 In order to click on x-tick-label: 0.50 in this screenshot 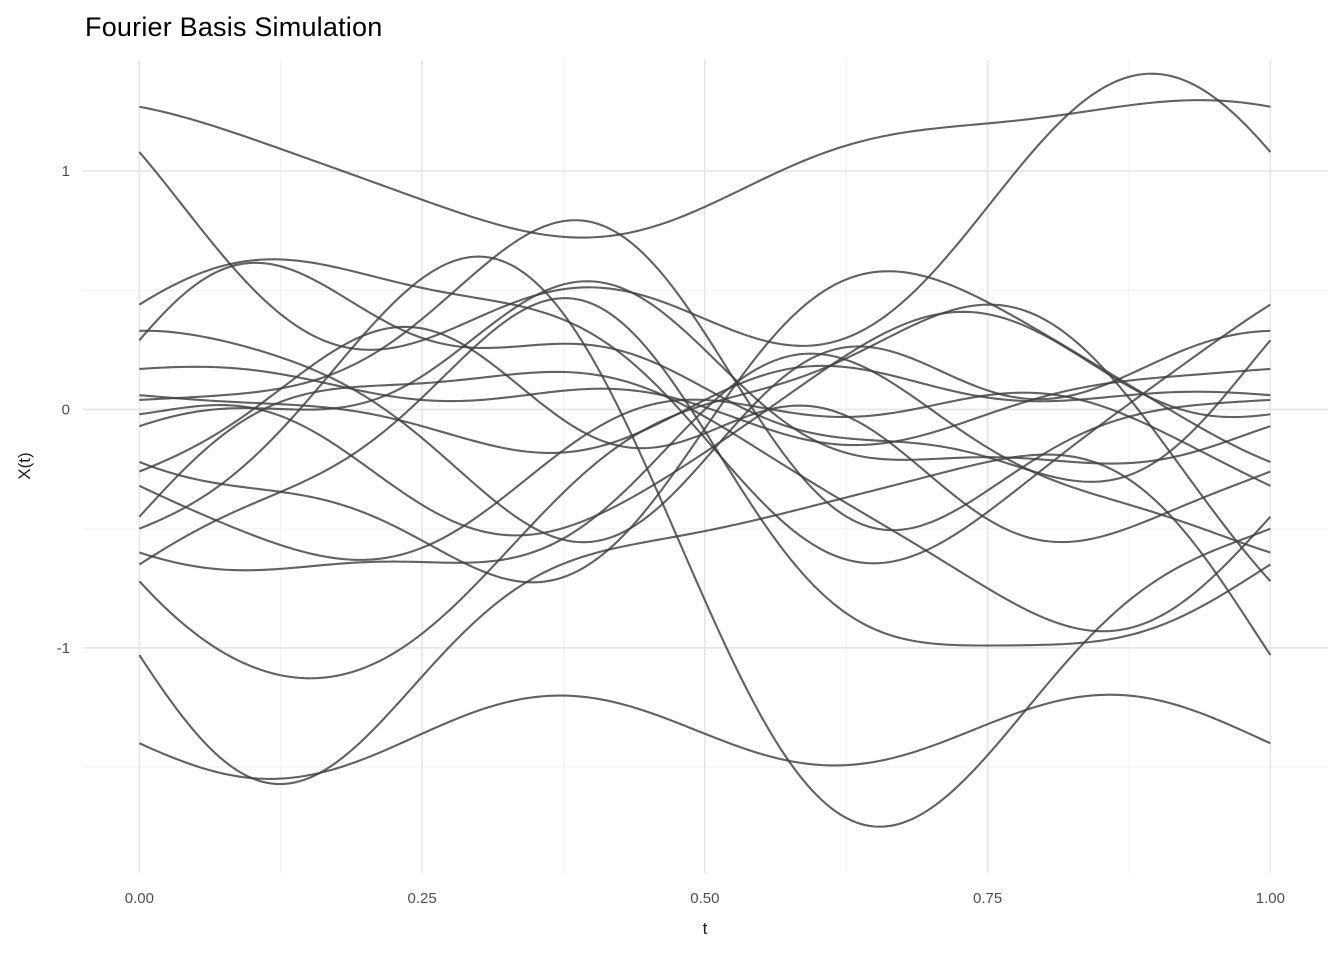, I will do `click(704, 898)`.